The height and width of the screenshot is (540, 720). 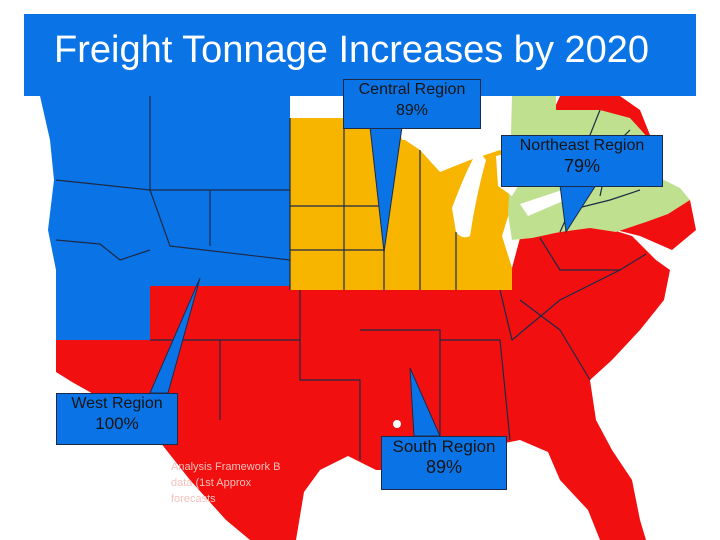 What do you see at coordinates (412, 89) in the screenshot?
I see `central-region-label: Central Region` at bounding box center [412, 89].